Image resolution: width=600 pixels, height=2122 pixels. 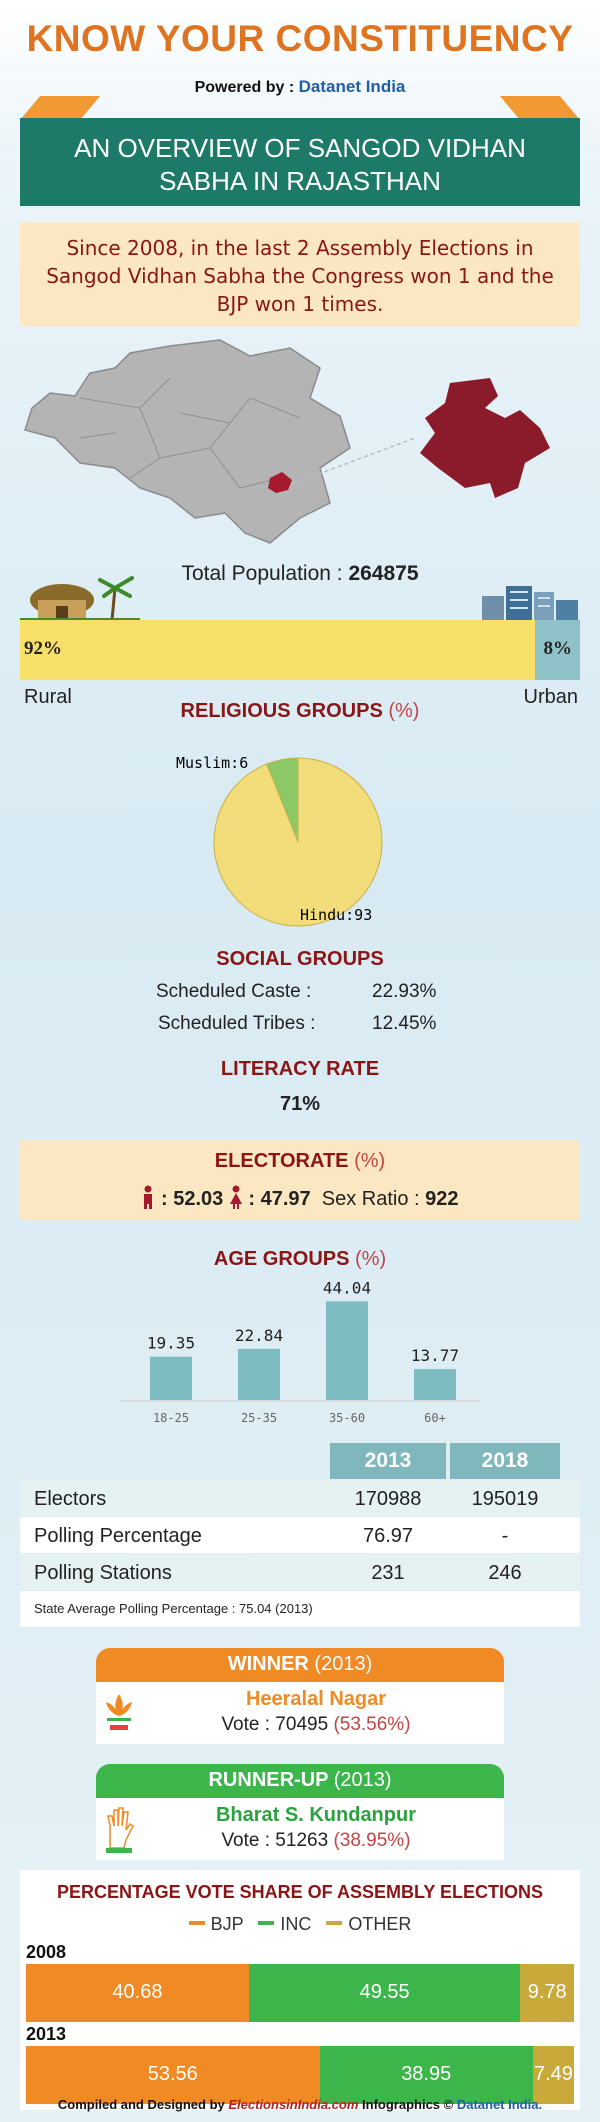 What do you see at coordinates (384, 1993) in the screenshot?
I see `vote-share-bar-inc-2008: 49.55` at bounding box center [384, 1993].